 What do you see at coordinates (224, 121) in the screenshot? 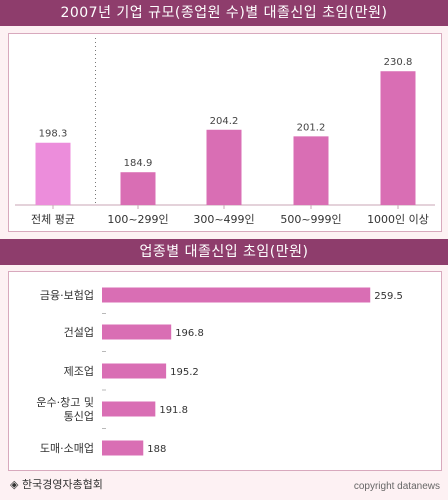
I see `value-label-2: 204.2` at bounding box center [224, 121].